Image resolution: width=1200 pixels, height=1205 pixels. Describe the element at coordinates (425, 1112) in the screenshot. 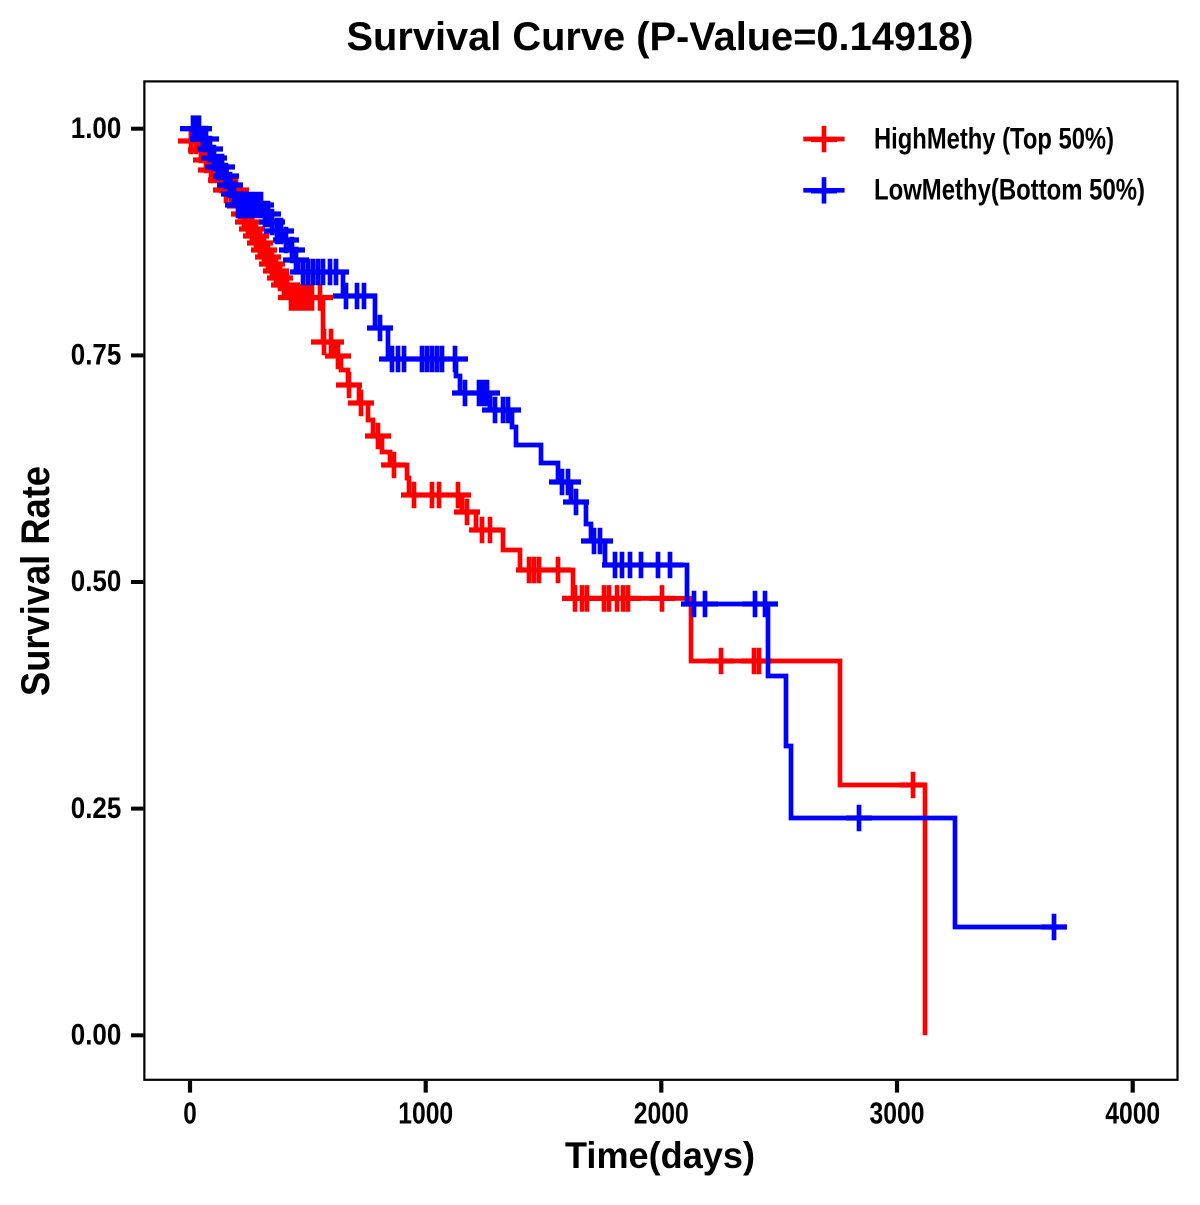

I see `svg-text: 1000` at that location.